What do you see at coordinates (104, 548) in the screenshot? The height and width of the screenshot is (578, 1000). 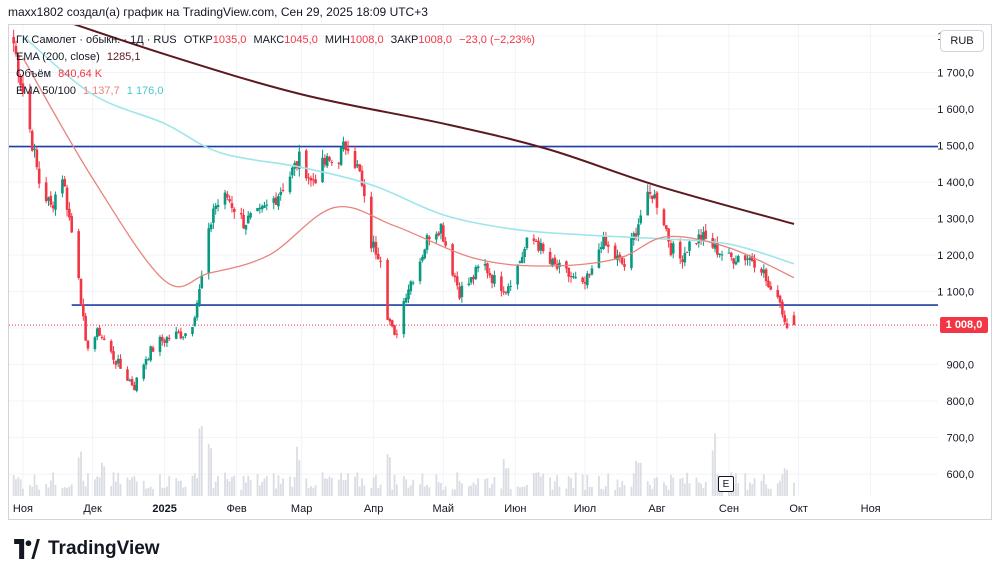 I see `brand-name: TradingView` at bounding box center [104, 548].